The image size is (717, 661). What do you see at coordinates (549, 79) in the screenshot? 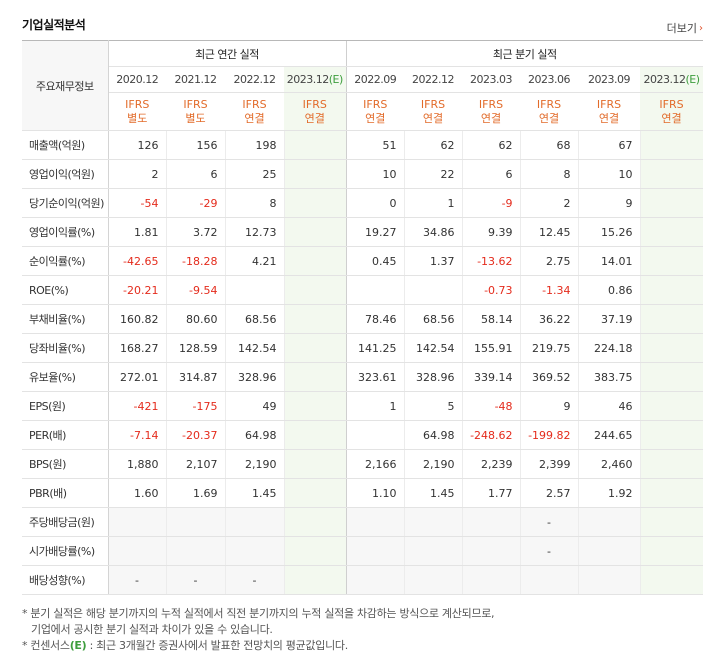
I see `period-header: 2023.06` at bounding box center [549, 79].